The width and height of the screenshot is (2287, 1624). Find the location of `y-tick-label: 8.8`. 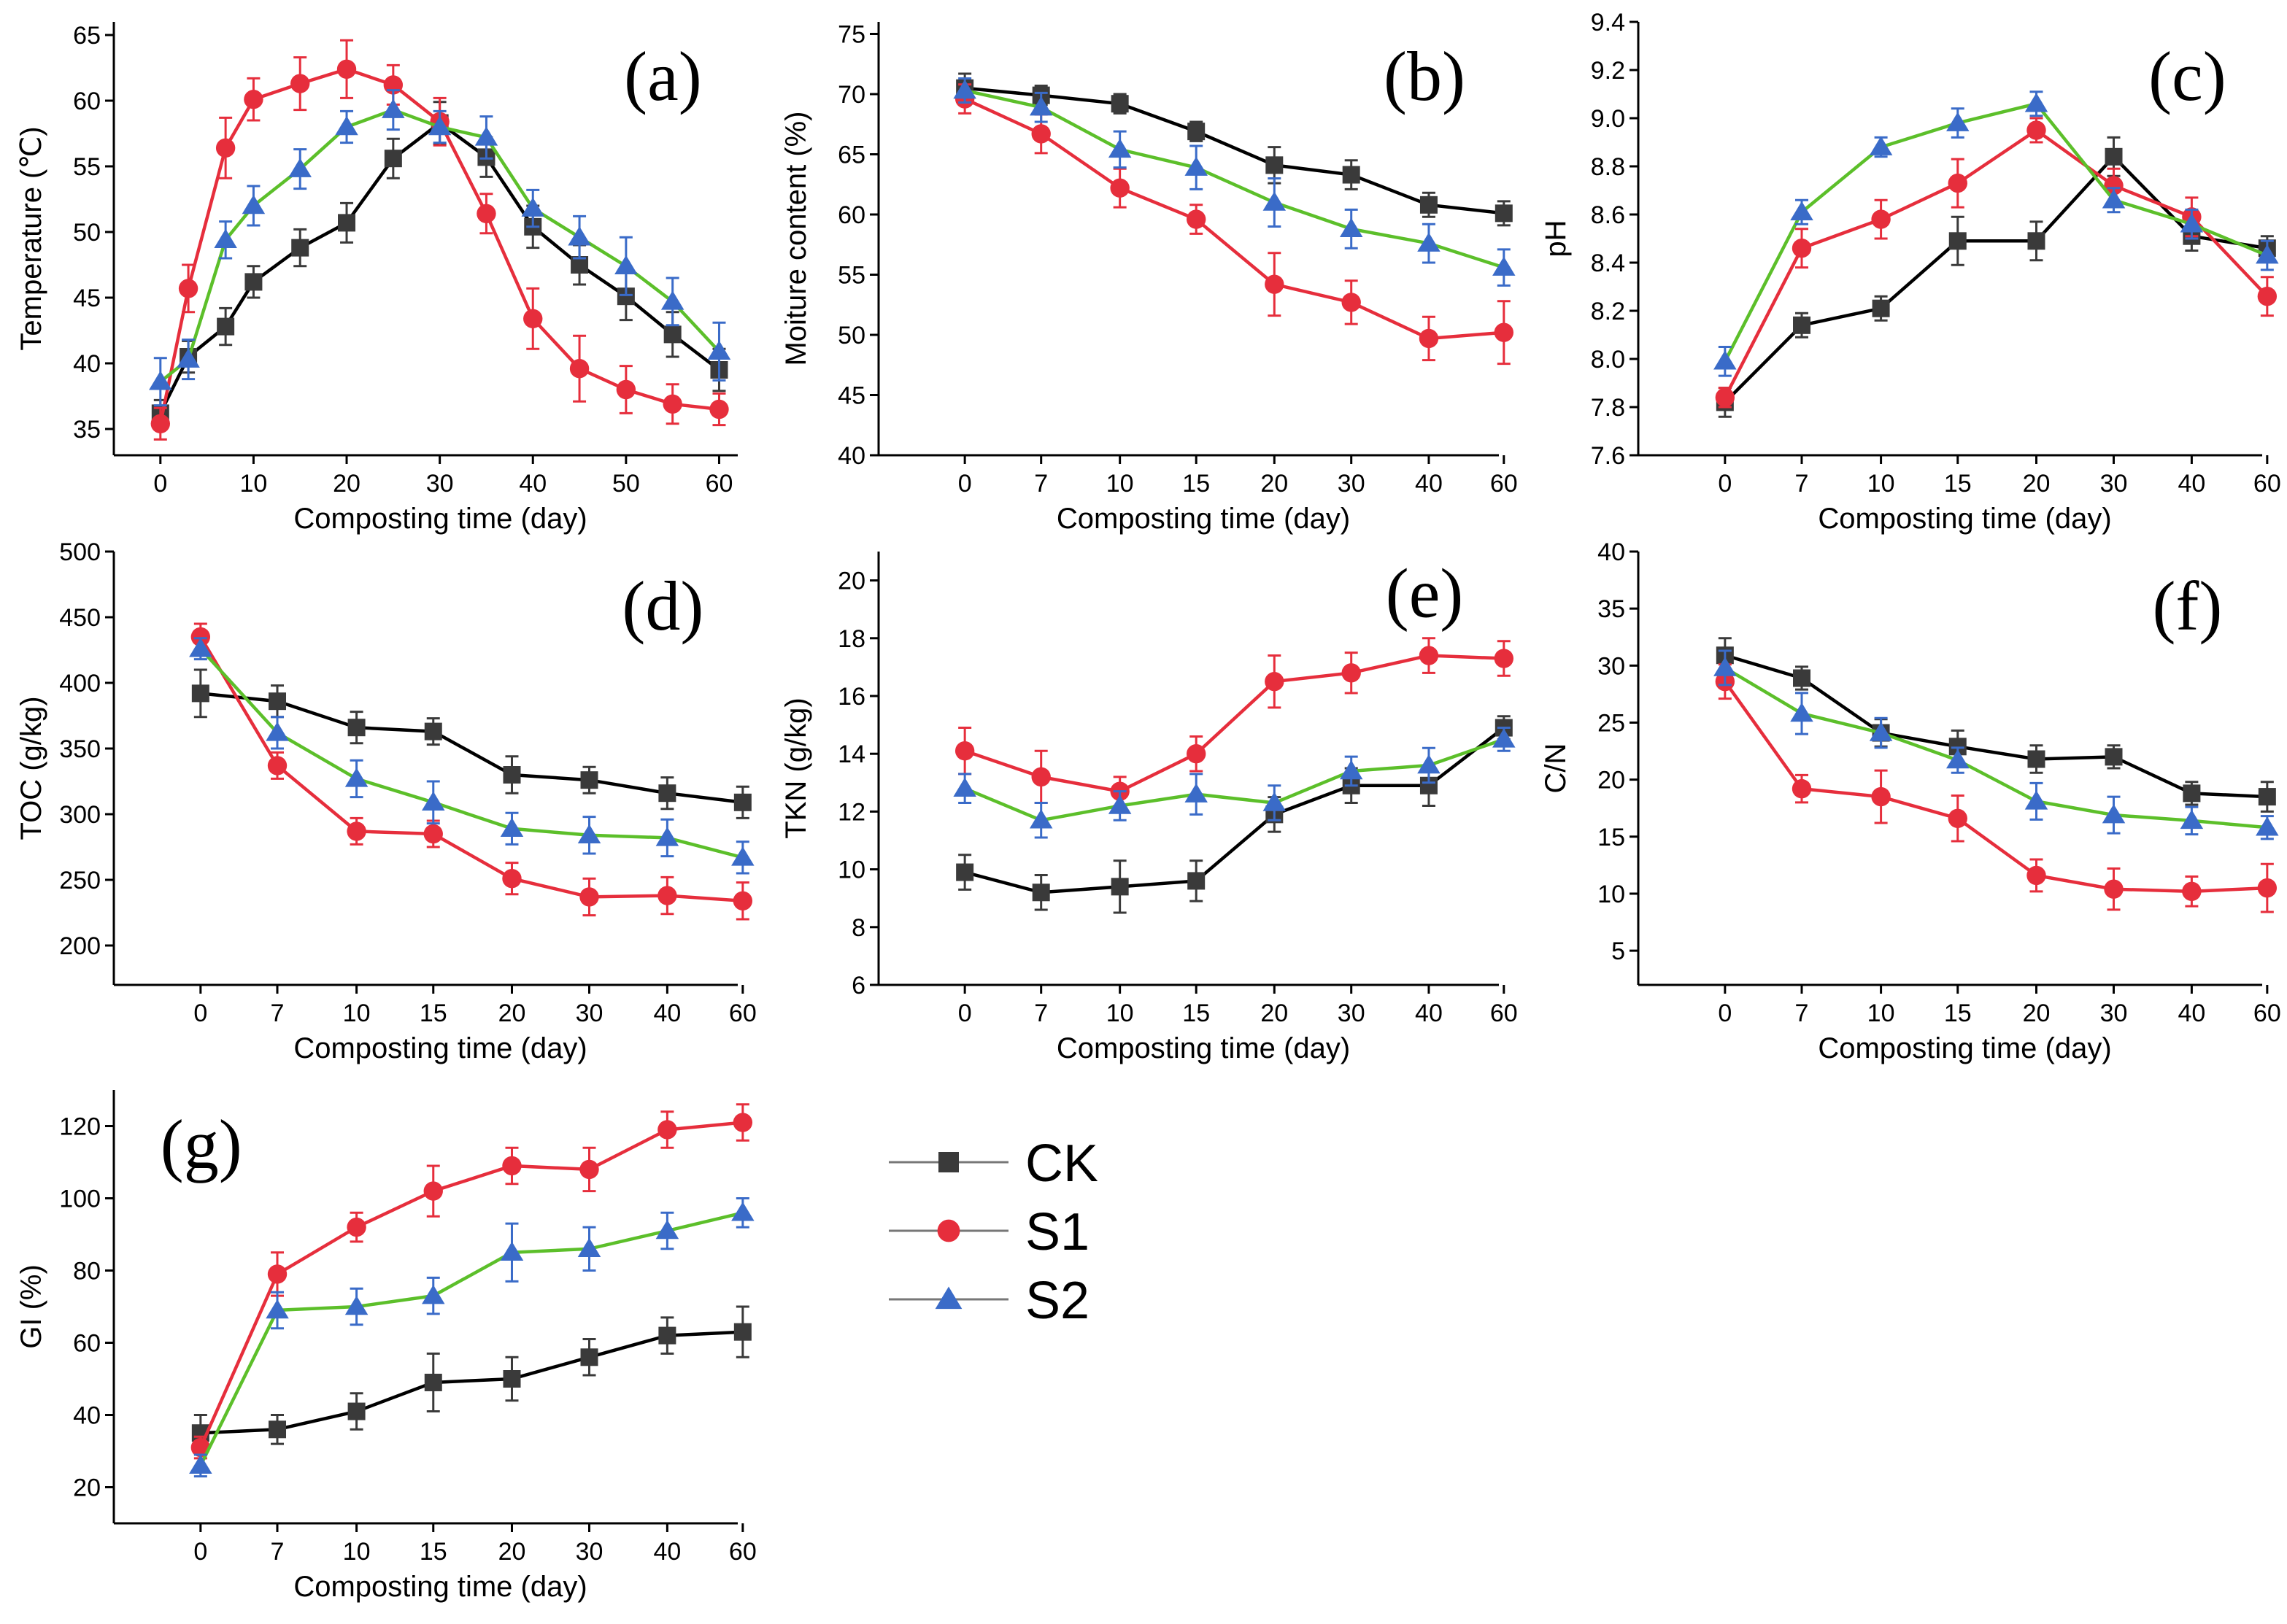

y-tick-label: 8.8 is located at coordinates (1608, 167).